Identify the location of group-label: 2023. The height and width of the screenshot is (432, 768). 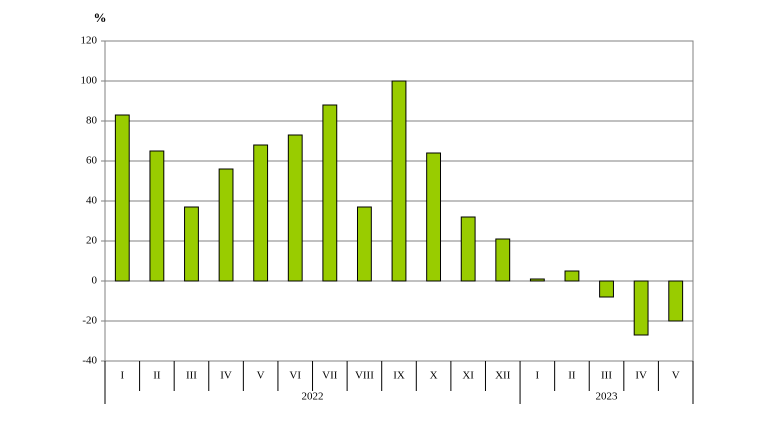
(607, 397).